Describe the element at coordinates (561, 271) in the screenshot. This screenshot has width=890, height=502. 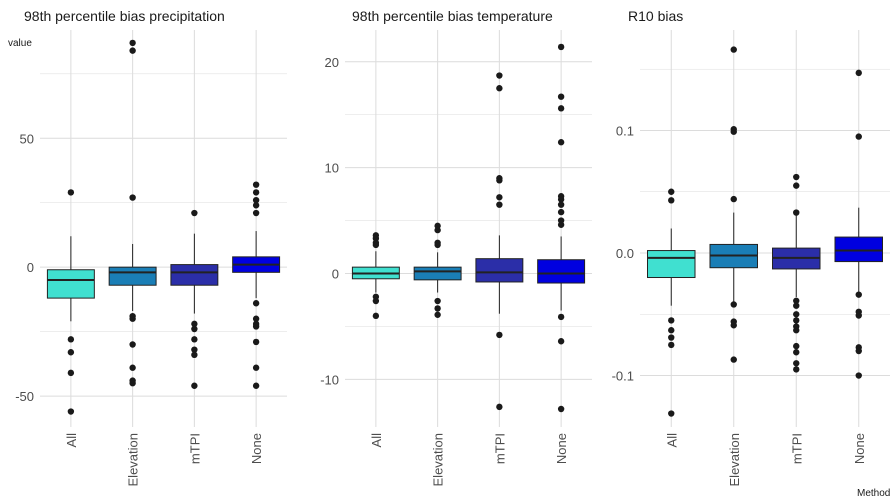
I see `box-none` at that location.